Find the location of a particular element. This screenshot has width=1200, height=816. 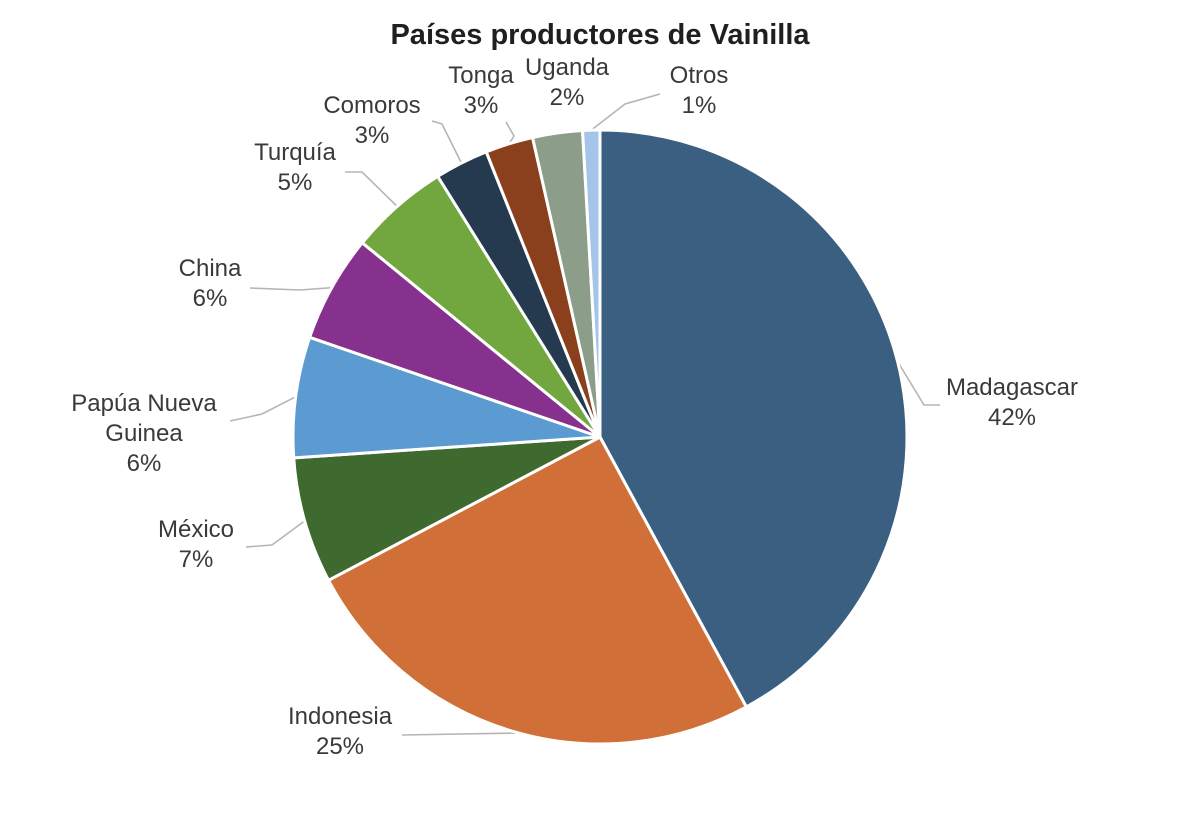

slice-percent: 1% is located at coordinates (699, 105).